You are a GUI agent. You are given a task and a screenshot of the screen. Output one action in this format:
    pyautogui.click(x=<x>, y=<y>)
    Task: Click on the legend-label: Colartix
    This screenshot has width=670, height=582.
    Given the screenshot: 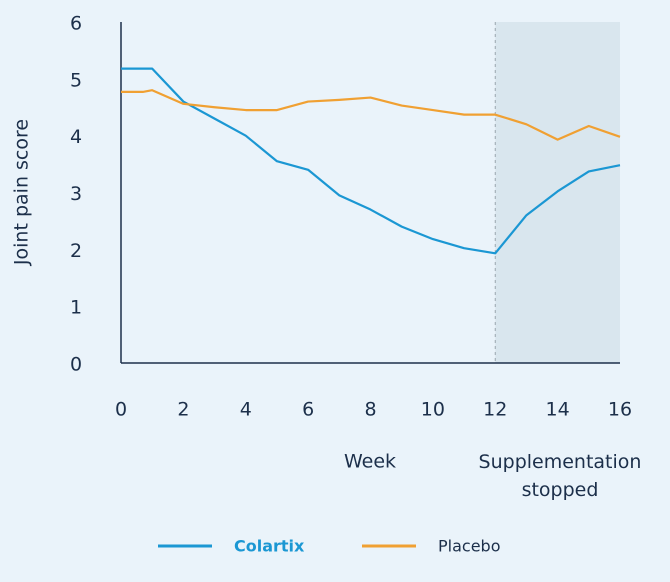 What is the action you would take?
    pyautogui.click(x=269, y=546)
    